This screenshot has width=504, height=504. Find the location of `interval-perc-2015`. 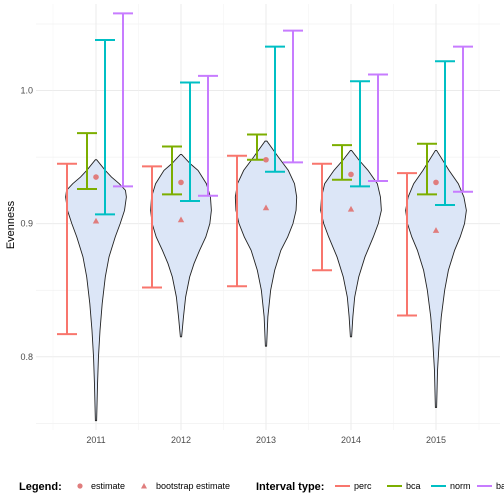

interval-perc-2015 is located at coordinates (407, 244).